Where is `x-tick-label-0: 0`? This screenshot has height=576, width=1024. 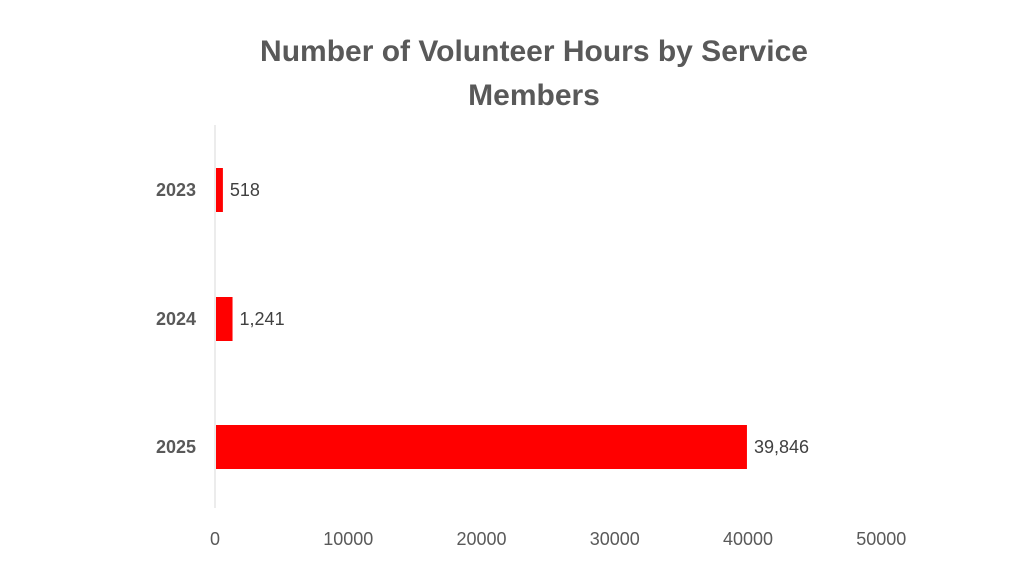
x-tick-label-0: 0 is located at coordinates (215, 539).